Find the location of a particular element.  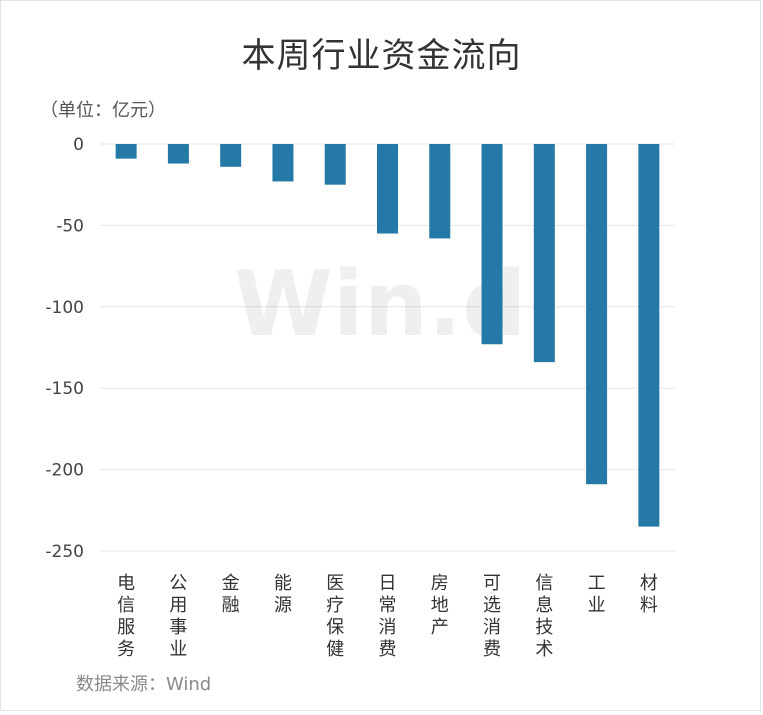

y-tick-label: 0 is located at coordinates (78, 145).